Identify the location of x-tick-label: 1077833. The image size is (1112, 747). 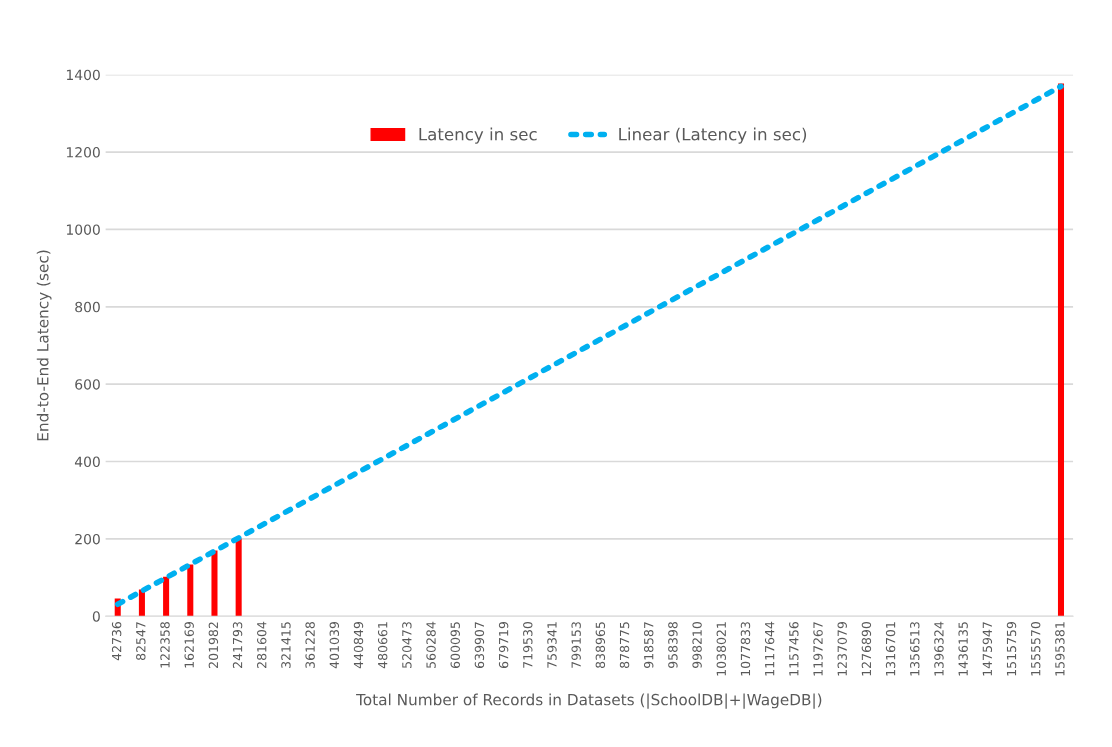
(745, 649).